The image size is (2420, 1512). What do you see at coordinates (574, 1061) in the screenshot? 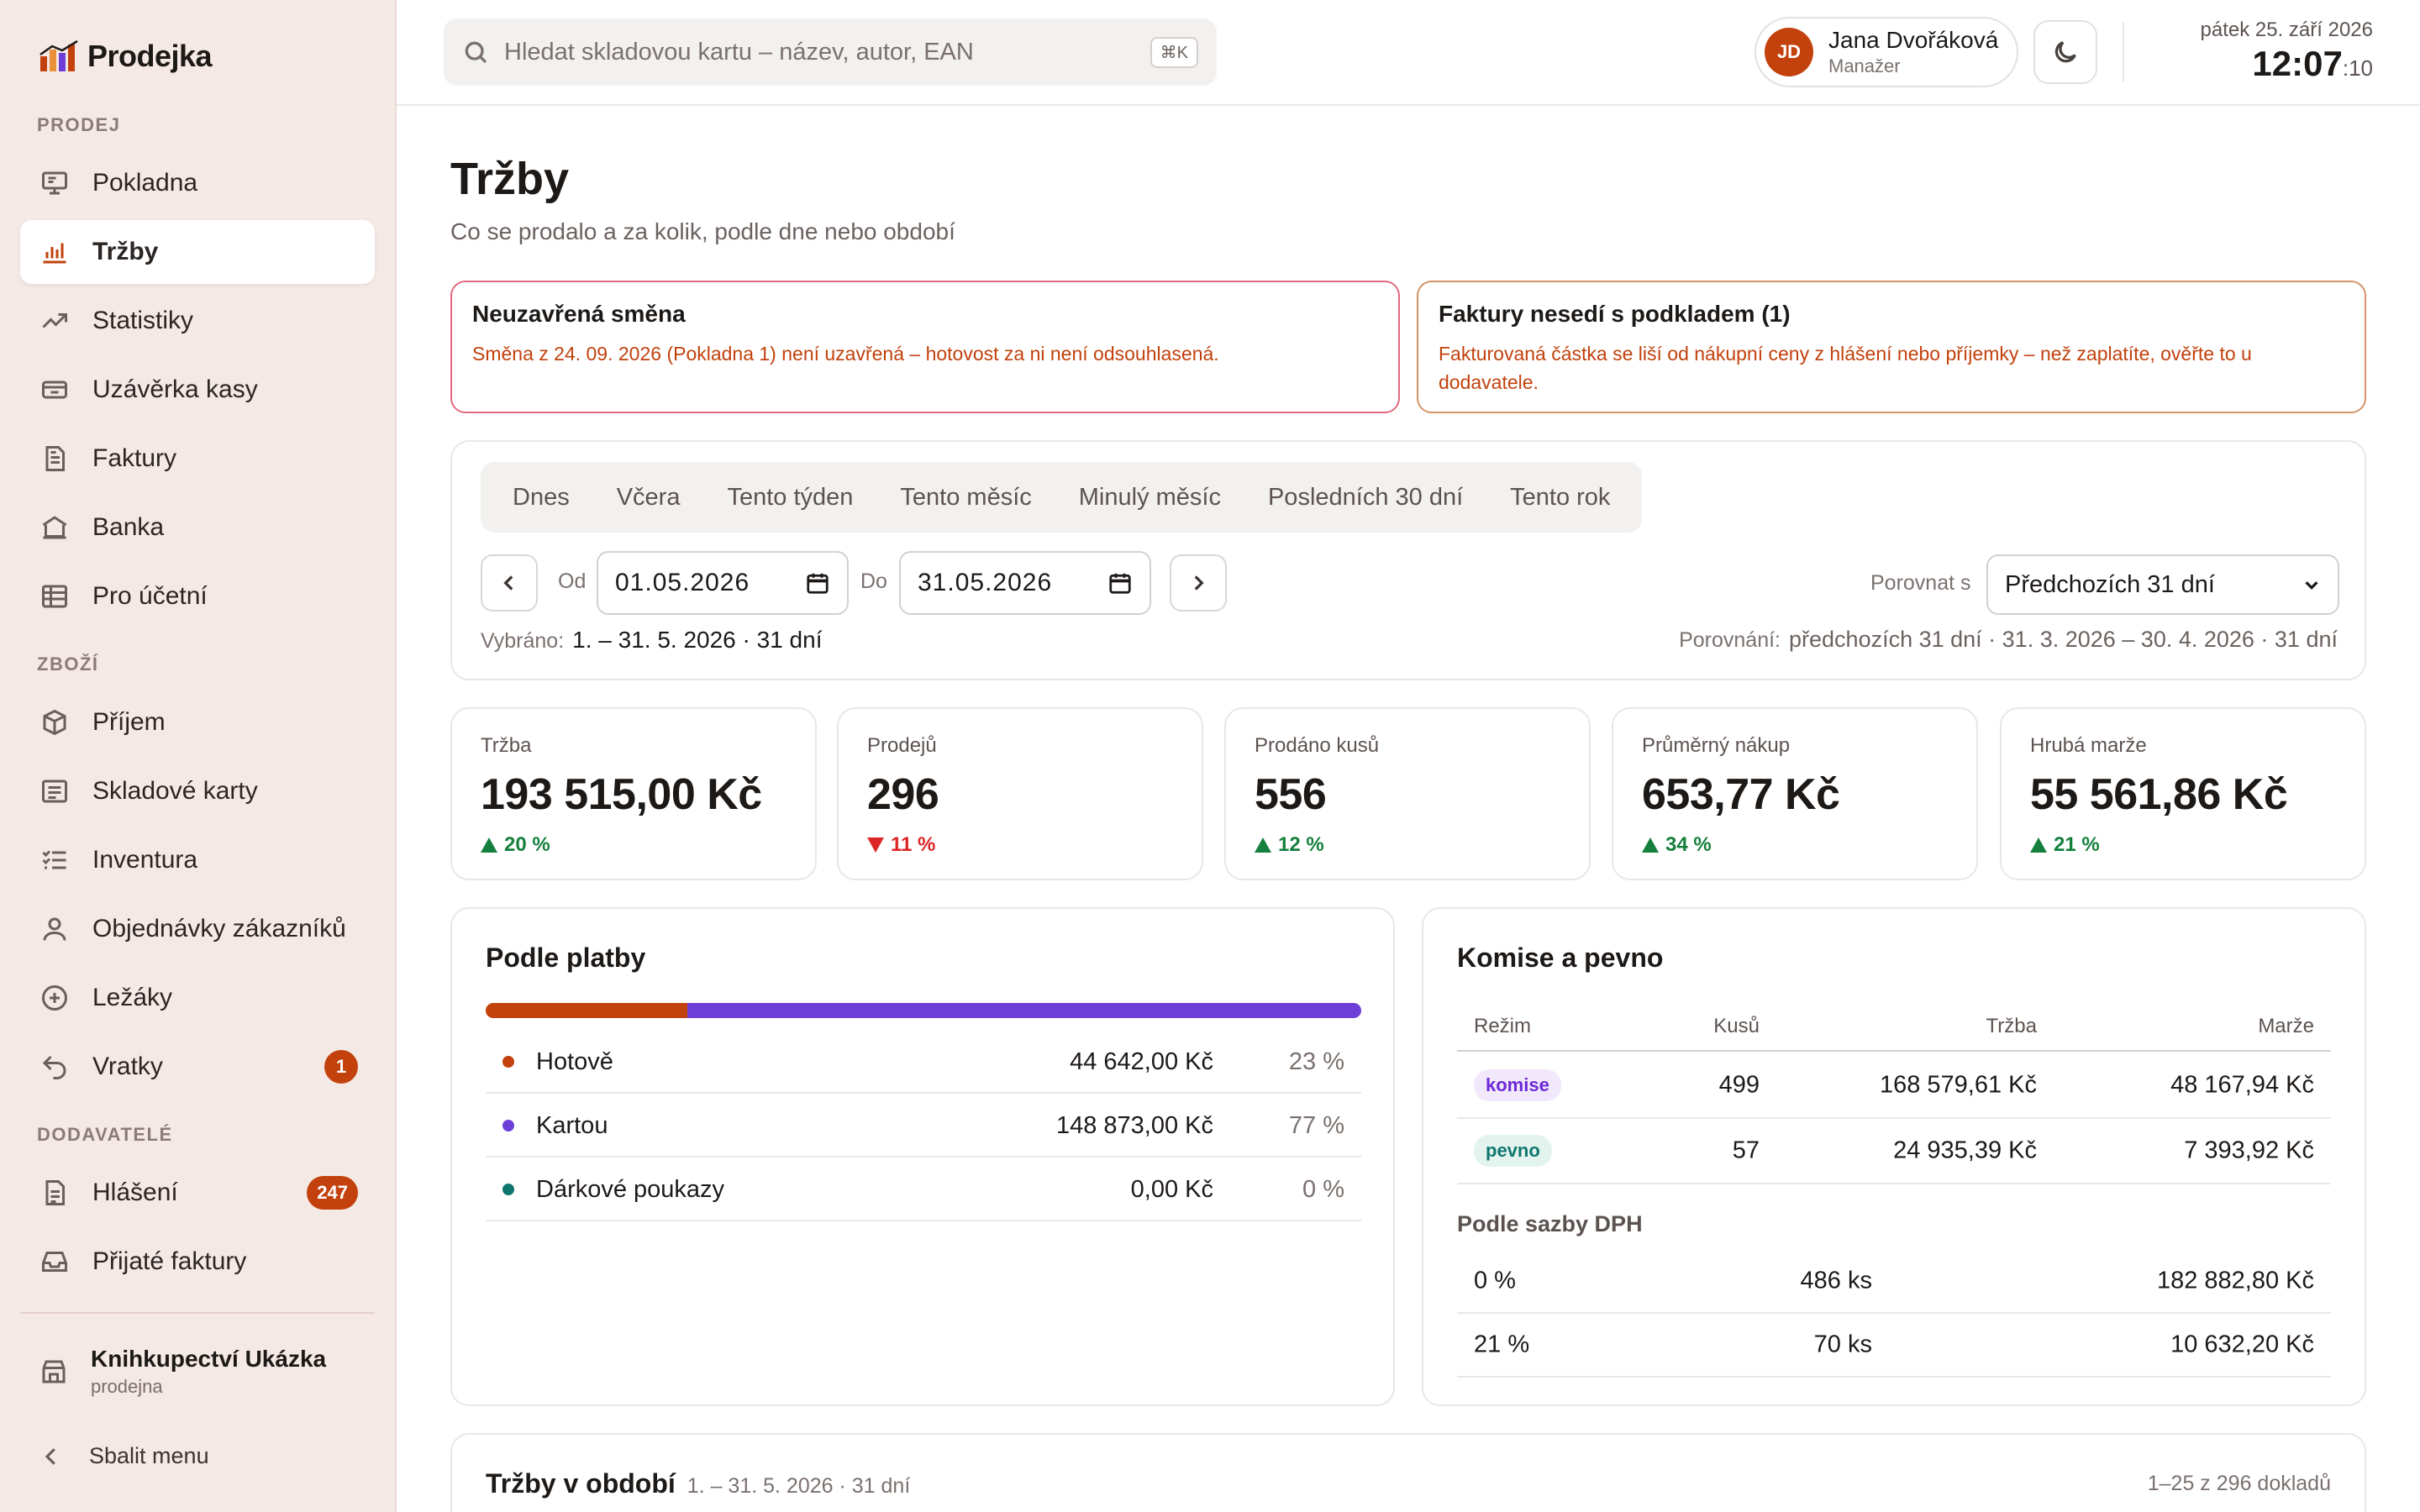
I see `payment-name: Hotově` at bounding box center [574, 1061].